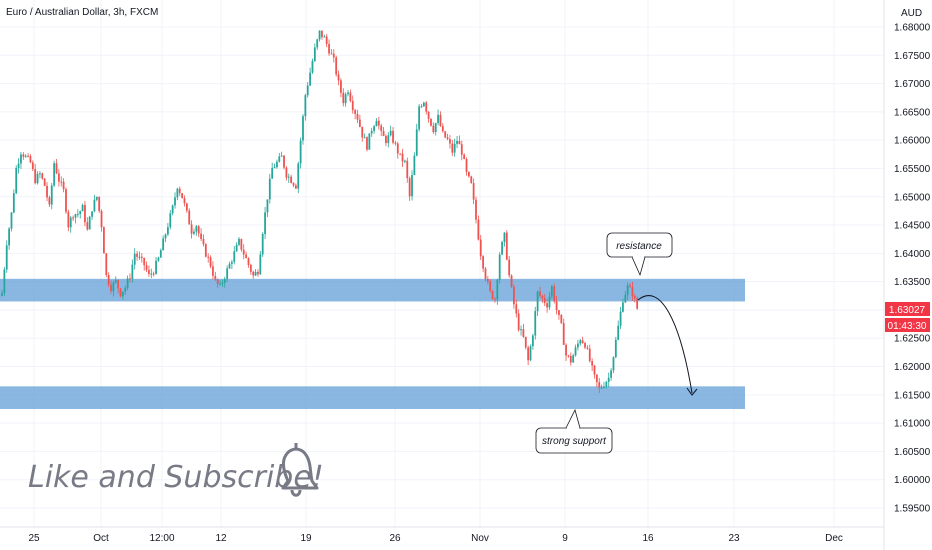 The image size is (932, 550). I want to click on projection-arrowhead, so click(692, 391).